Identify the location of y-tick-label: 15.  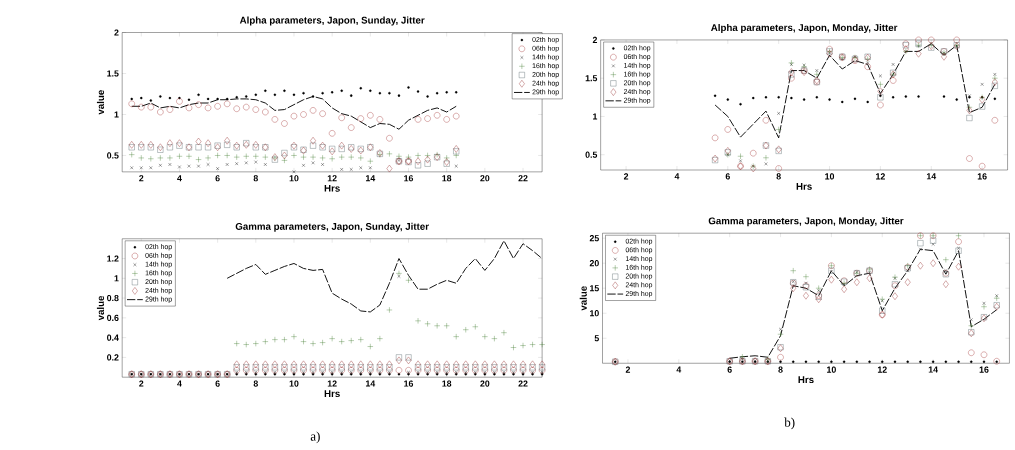
(594, 288).